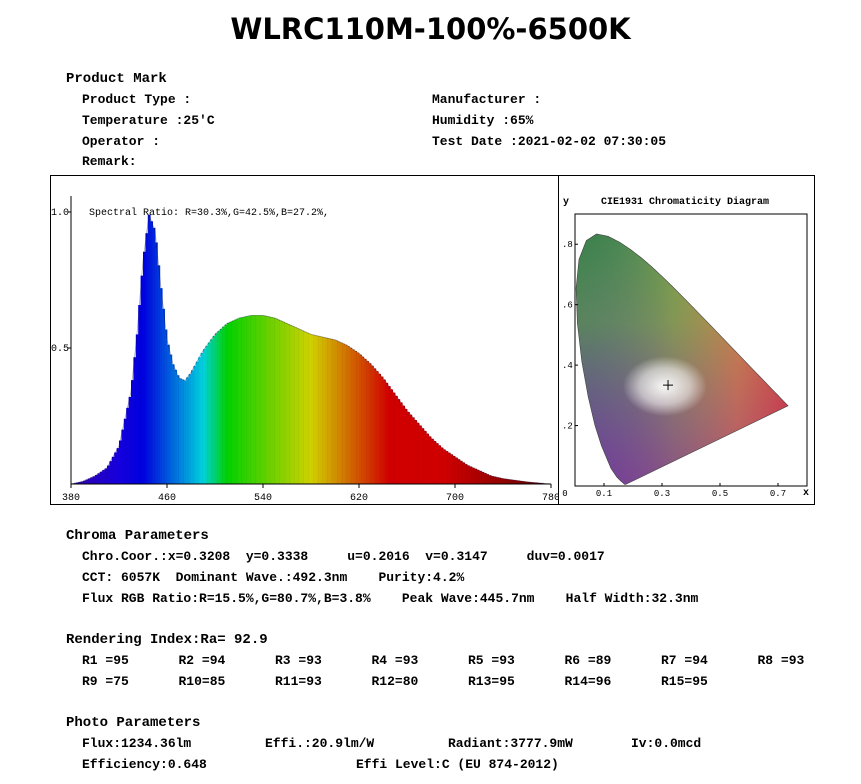 The height and width of the screenshot is (784, 861). What do you see at coordinates (60, 349) in the screenshot?
I see `spectrum-y-tick-label: 0.5` at bounding box center [60, 349].